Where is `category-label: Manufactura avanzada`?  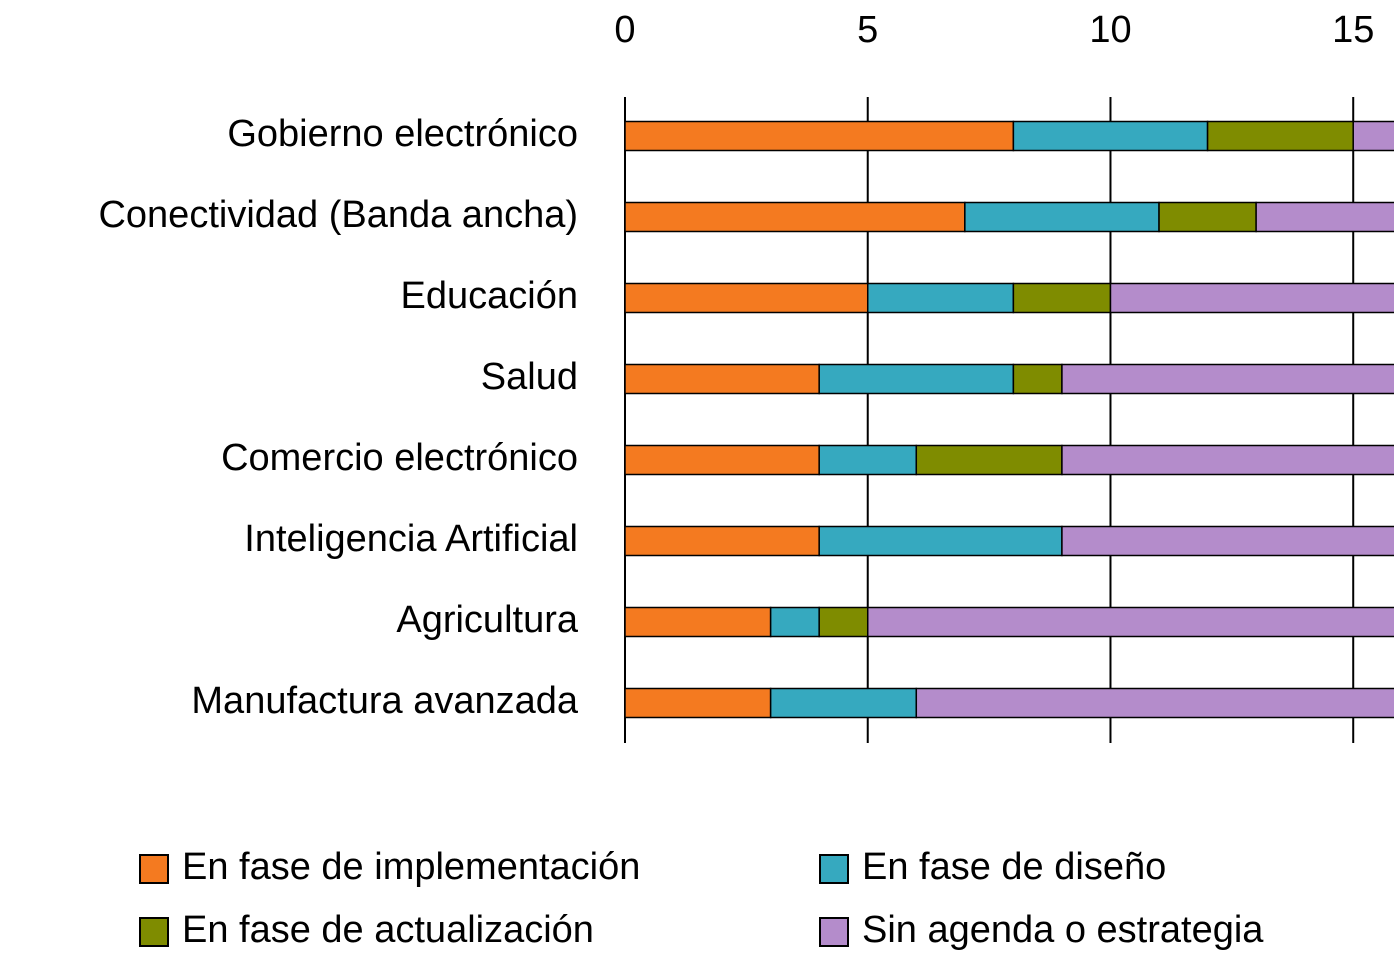 category-label: Manufactura avanzada is located at coordinates (384, 701).